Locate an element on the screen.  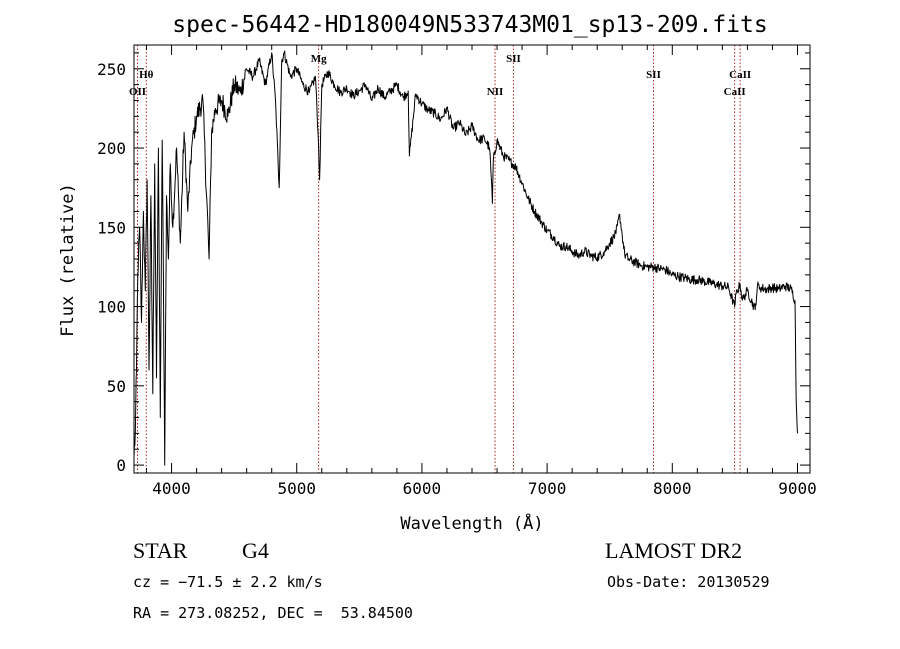
x-tick-label: 5000 is located at coordinates (296, 488).